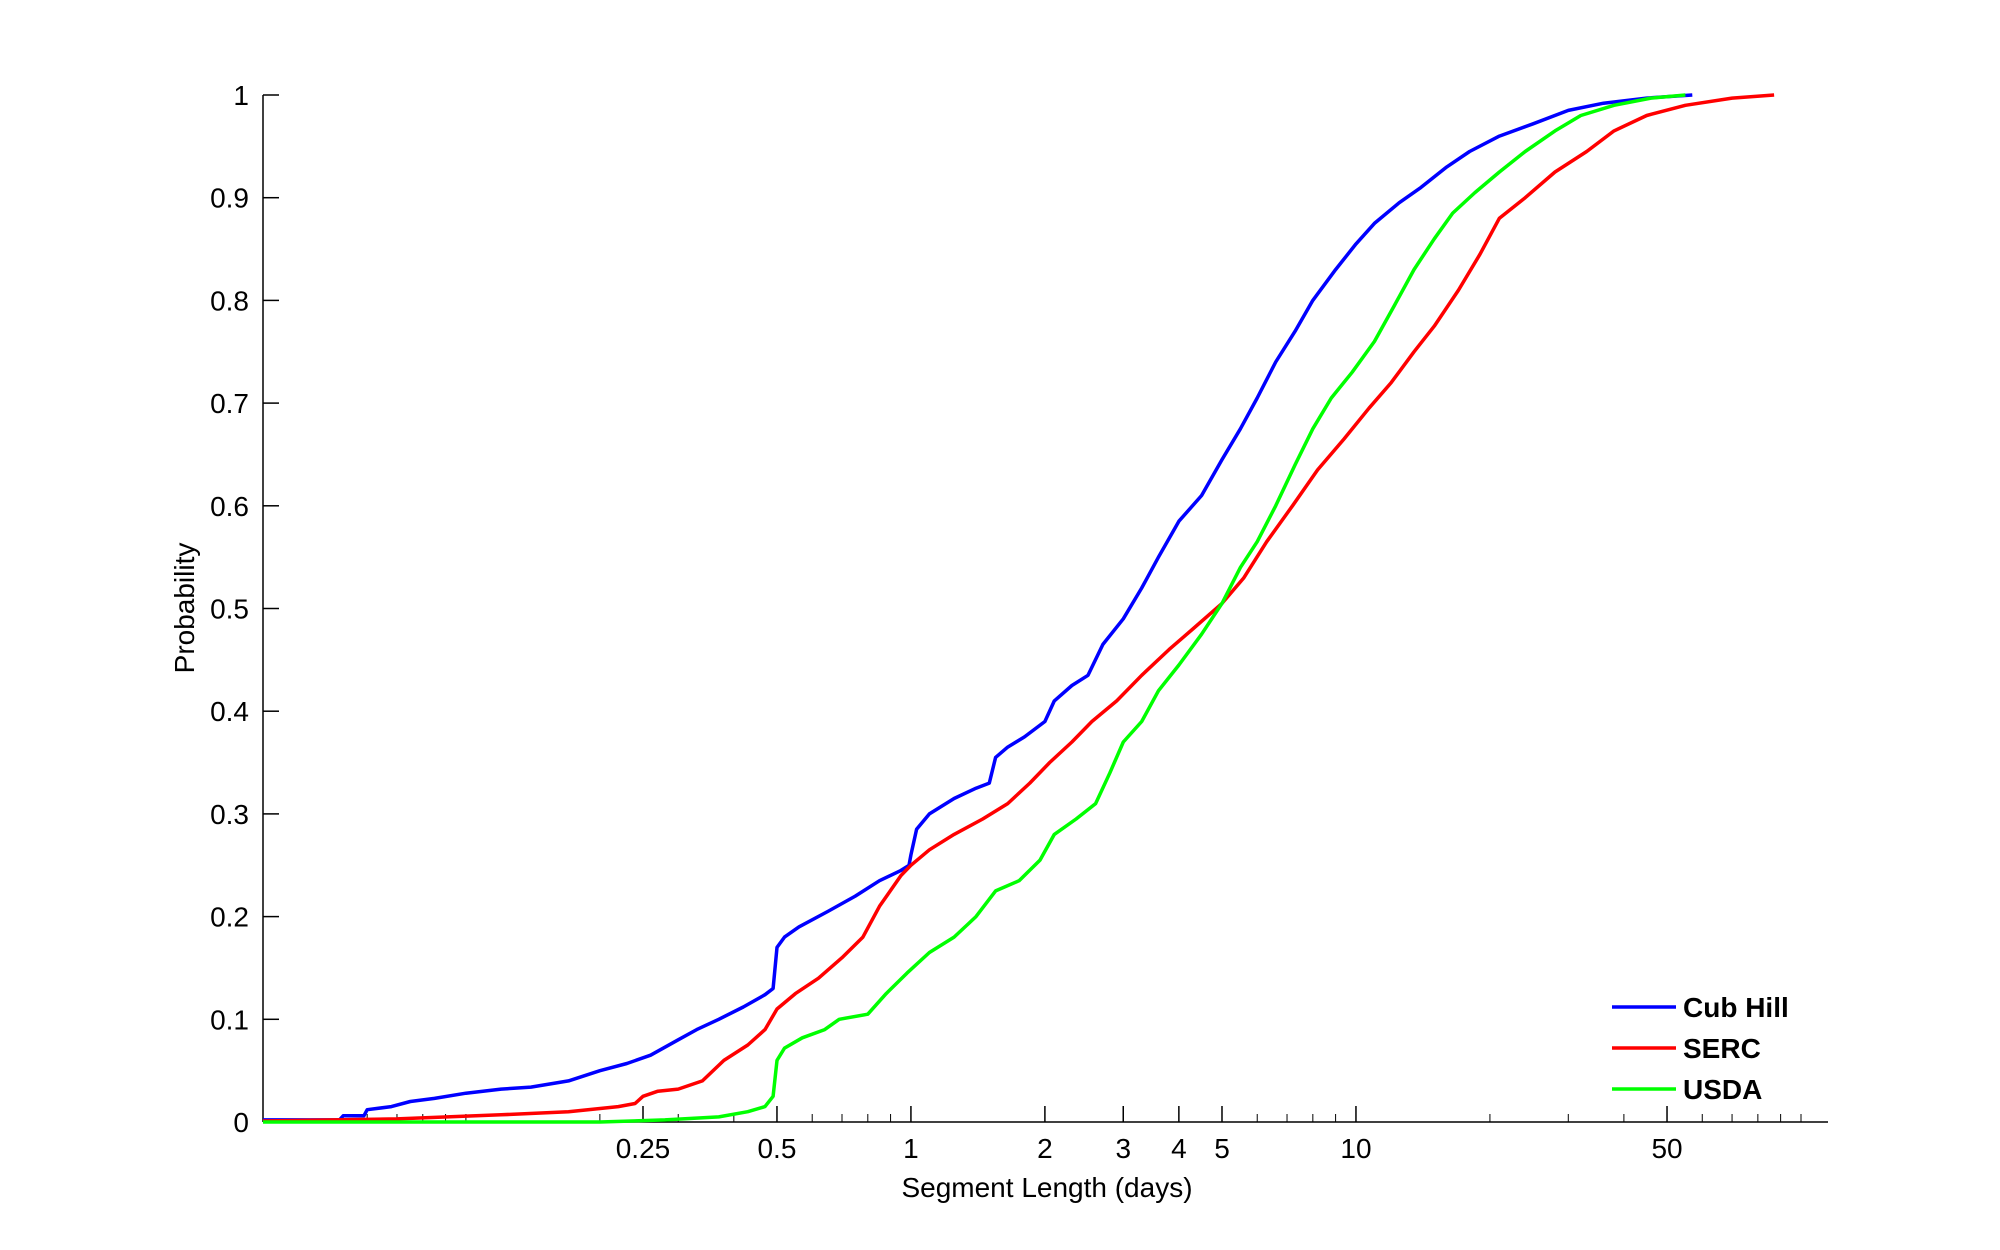 Image resolution: width=2000 pixels, height=1250 pixels. Describe the element at coordinates (776, 1148) in the screenshot. I see `x-tick-label: 0.5` at that location.